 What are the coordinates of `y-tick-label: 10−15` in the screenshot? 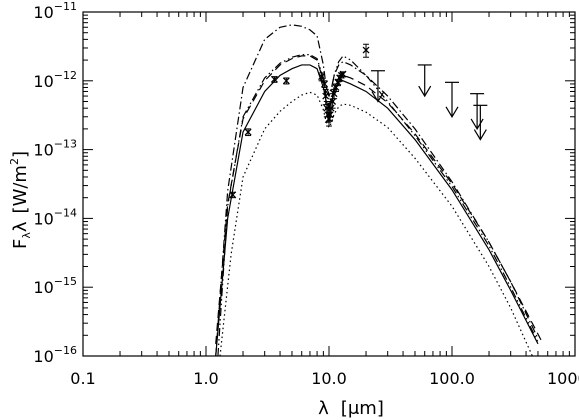 It's located at (55, 286).